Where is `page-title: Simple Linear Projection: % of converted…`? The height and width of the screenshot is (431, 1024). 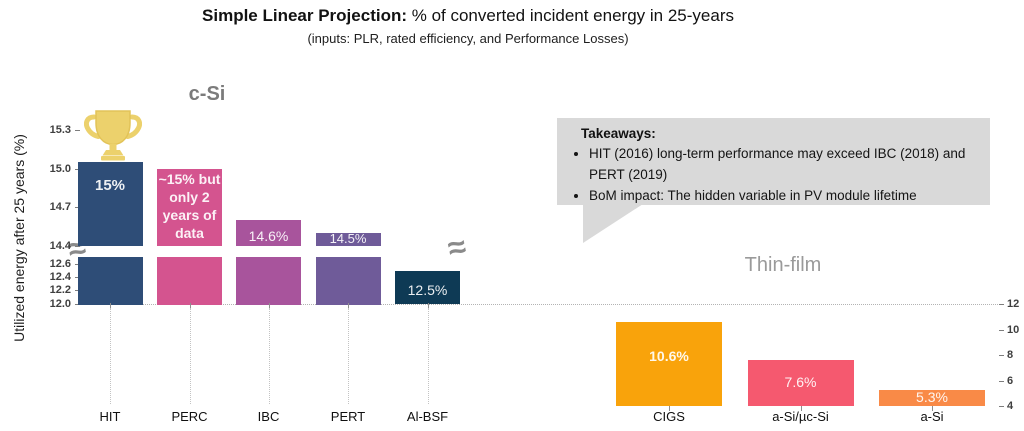 page-title: Simple Linear Projection: % of converted… is located at coordinates (468, 16).